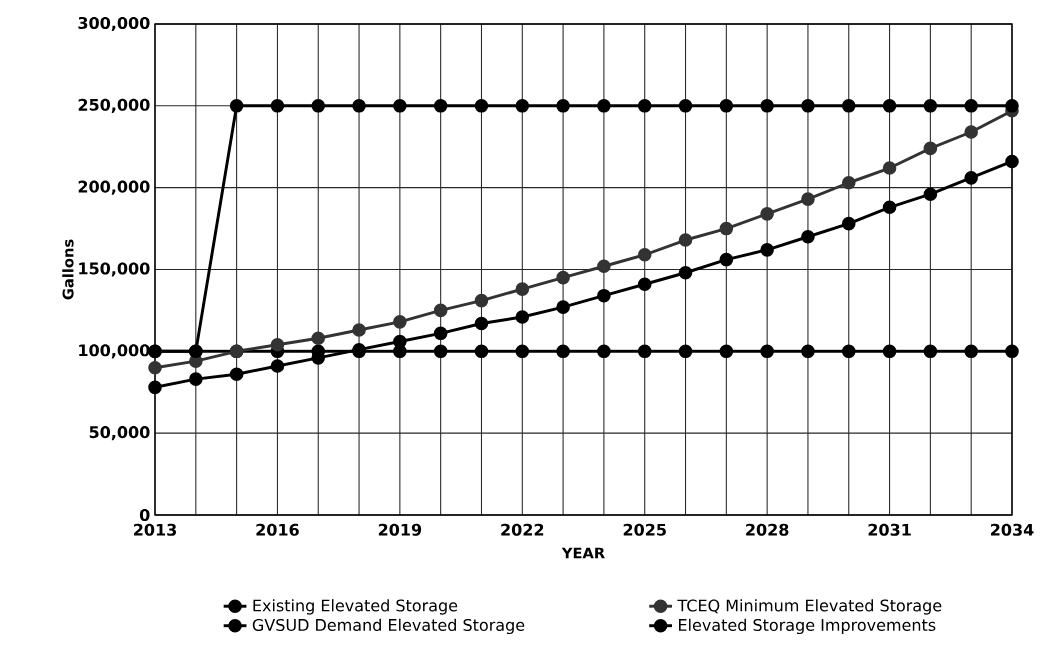  I want to click on y-tick-label: 200,000, so click(114, 187).